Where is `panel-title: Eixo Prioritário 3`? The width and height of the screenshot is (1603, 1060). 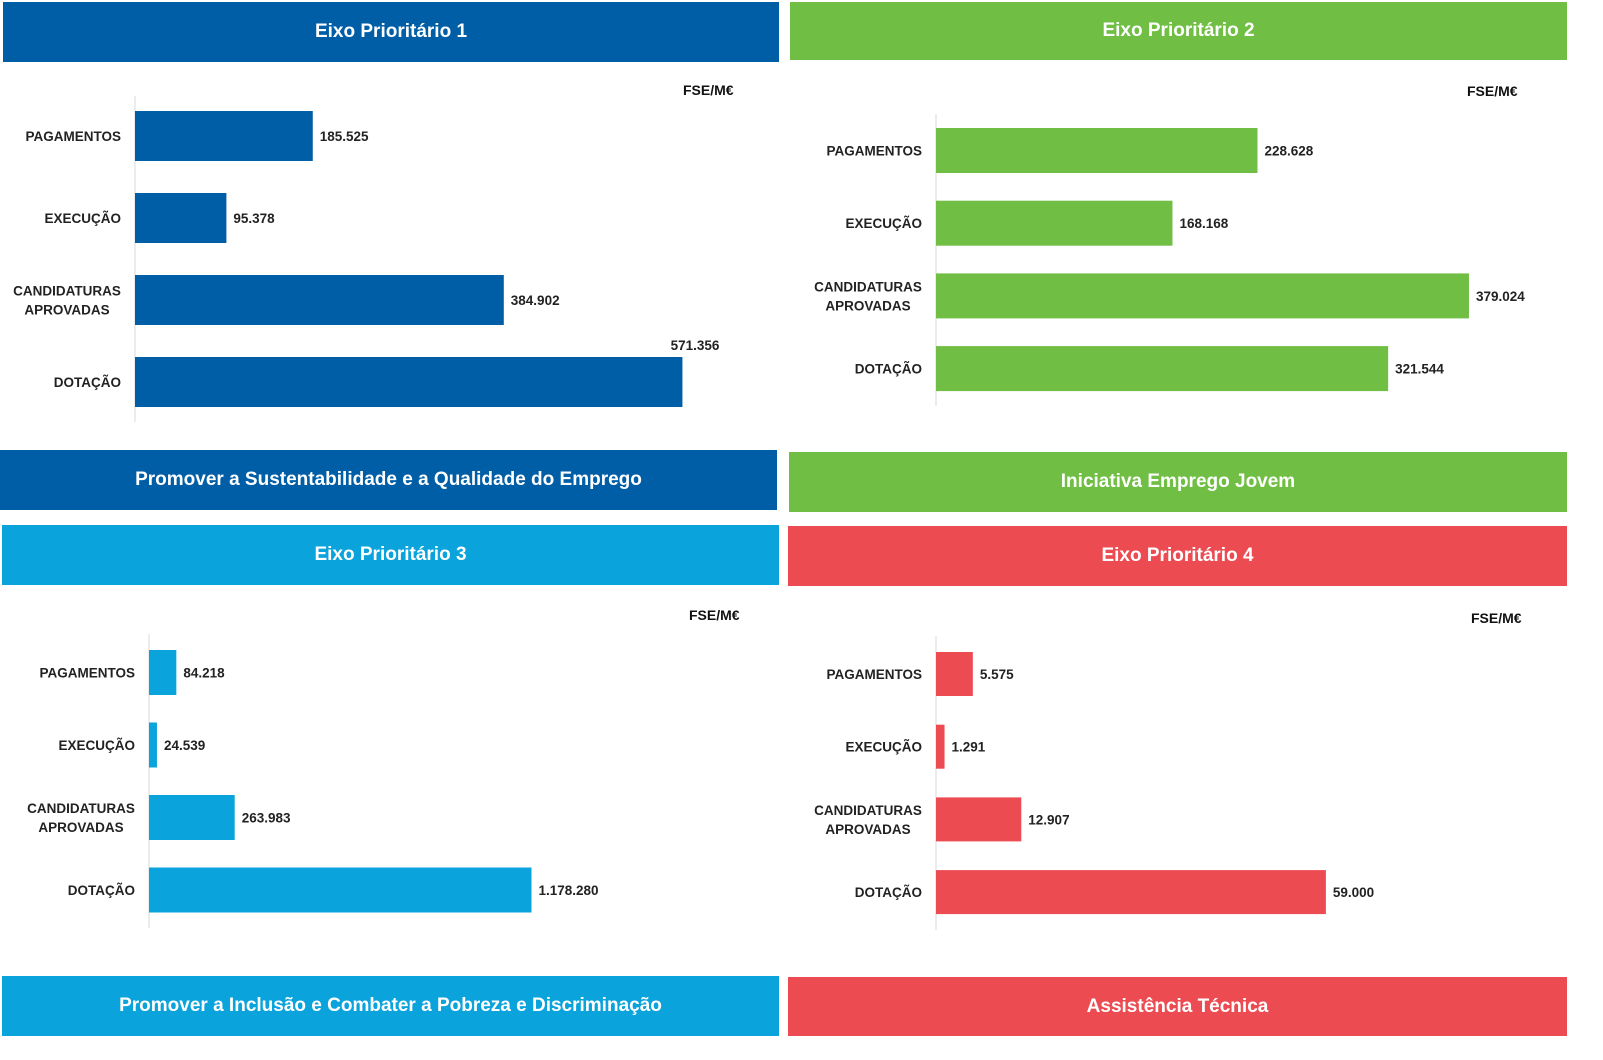
panel-title: Eixo Prioritário 3 is located at coordinates (390, 555).